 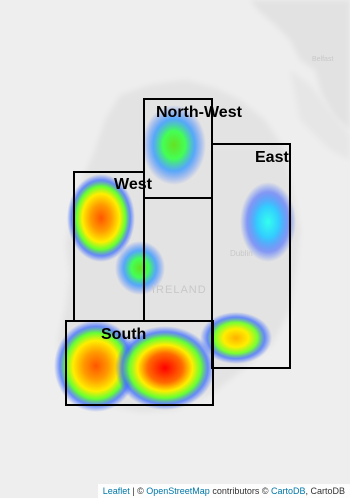 I want to click on region-label-east: East, so click(x=272, y=157).